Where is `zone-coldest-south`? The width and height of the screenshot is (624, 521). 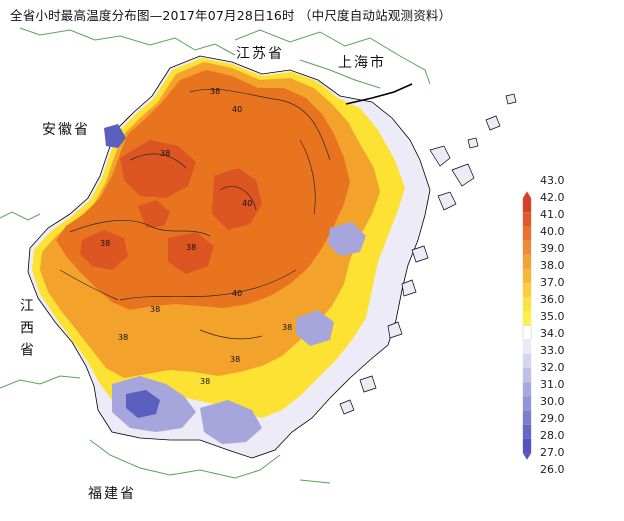
zone-coldest-south is located at coordinates (143, 404).